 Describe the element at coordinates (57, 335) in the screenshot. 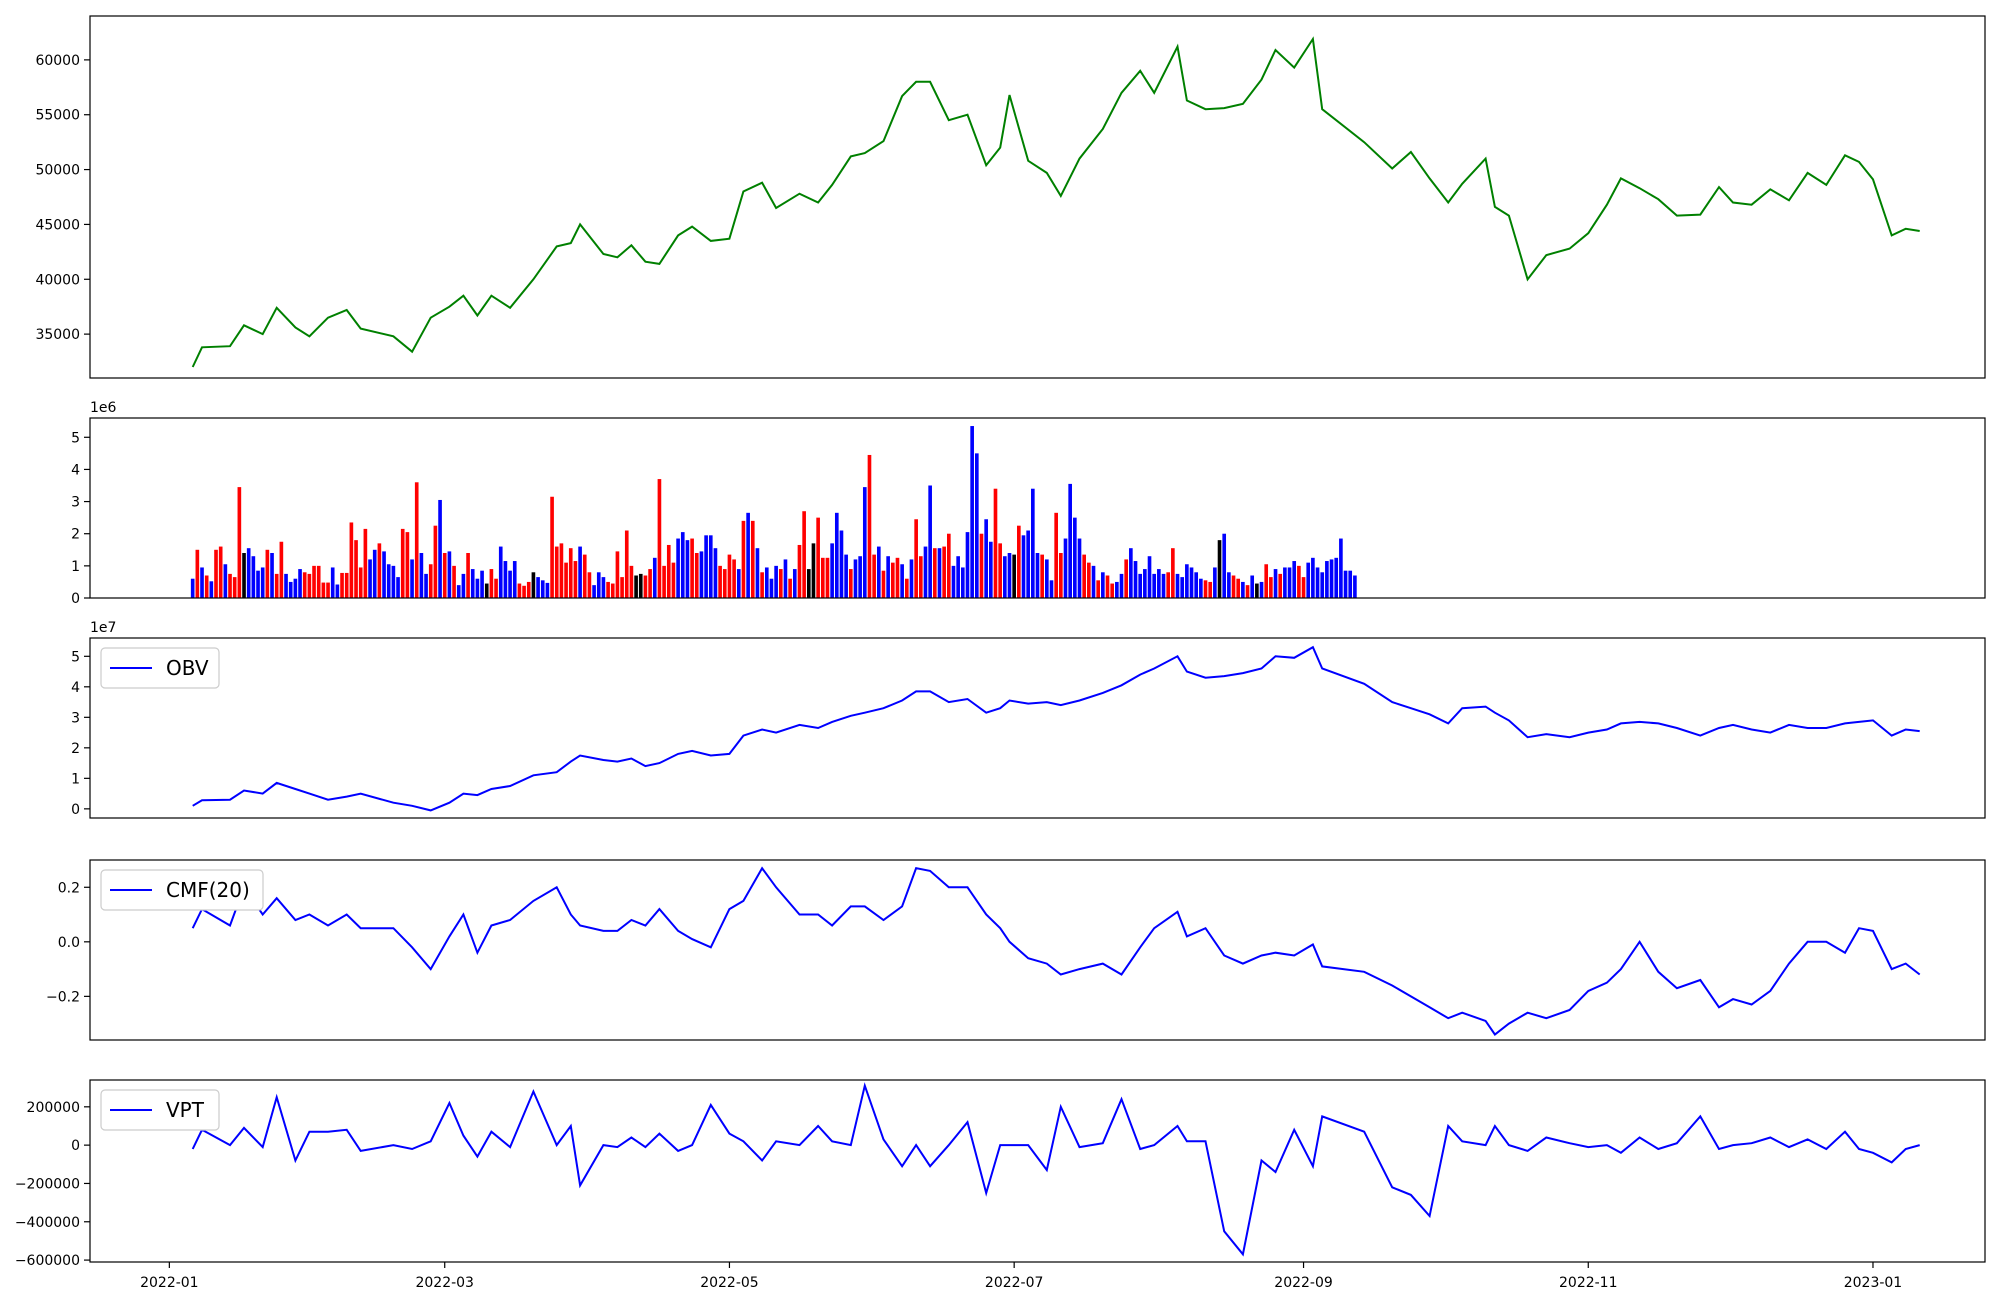

I see `price-ytick-label: 35000` at that location.